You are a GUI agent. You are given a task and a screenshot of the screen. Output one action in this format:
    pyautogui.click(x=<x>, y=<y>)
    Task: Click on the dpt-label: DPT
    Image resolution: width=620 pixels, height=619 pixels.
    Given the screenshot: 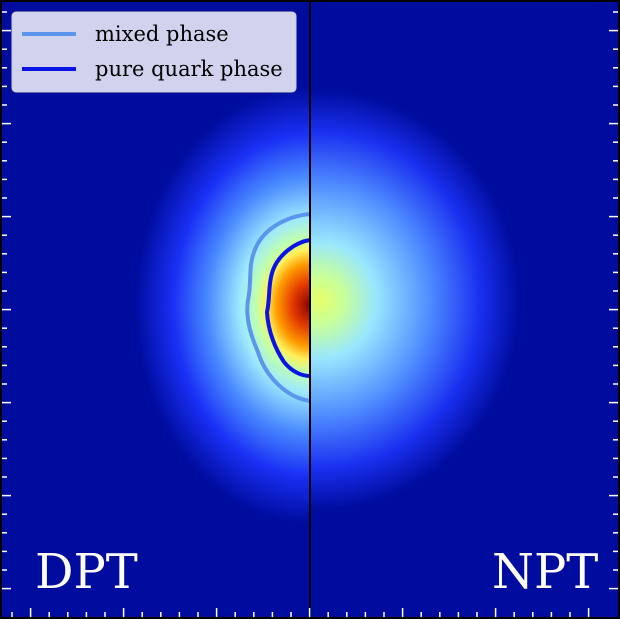 What is the action you would take?
    pyautogui.click(x=86, y=572)
    